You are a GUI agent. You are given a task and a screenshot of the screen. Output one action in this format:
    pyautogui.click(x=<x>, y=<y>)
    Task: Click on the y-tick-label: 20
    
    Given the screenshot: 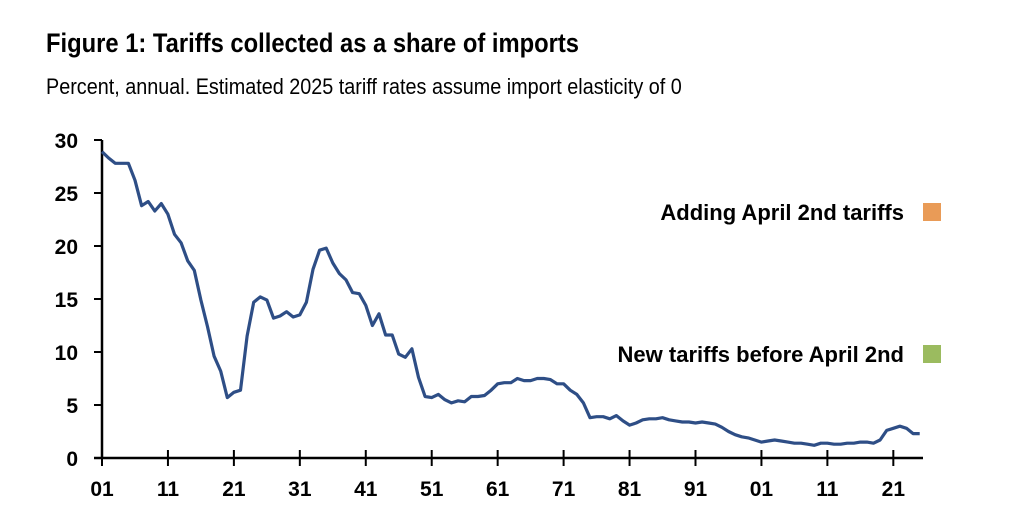 What is the action you would take?
    pyautogui.click(x=66, y=247)
    